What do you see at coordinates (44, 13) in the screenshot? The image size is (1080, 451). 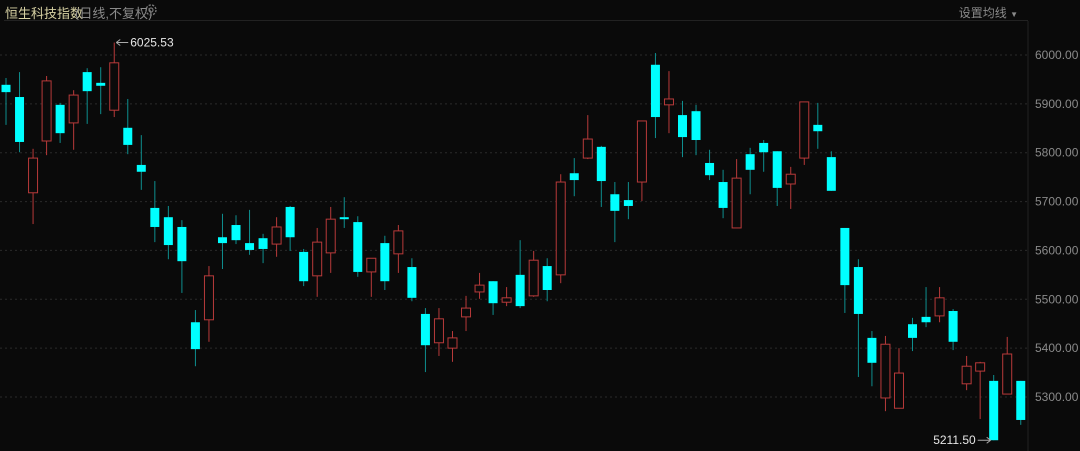 I see `chart-title: 恒生科技指数` at bounding box center [44, 13].